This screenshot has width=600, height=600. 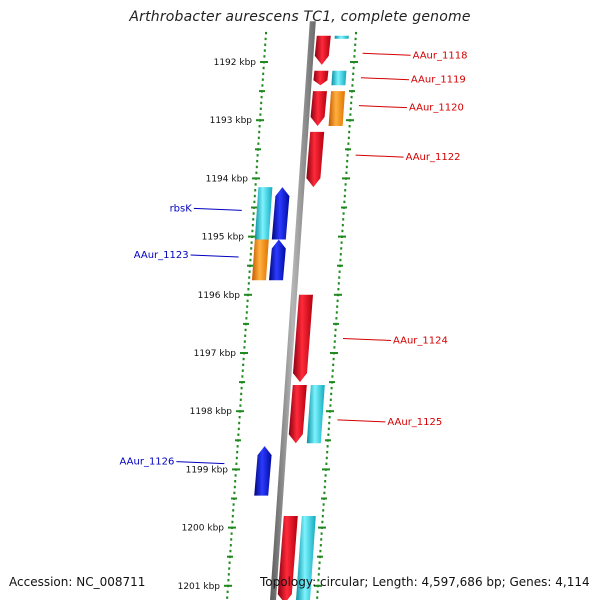 What do you see at coordinates (207, 470) in the screenshot?
I see `tick-label: 1199 kbp` at bounding box center [207, 470].